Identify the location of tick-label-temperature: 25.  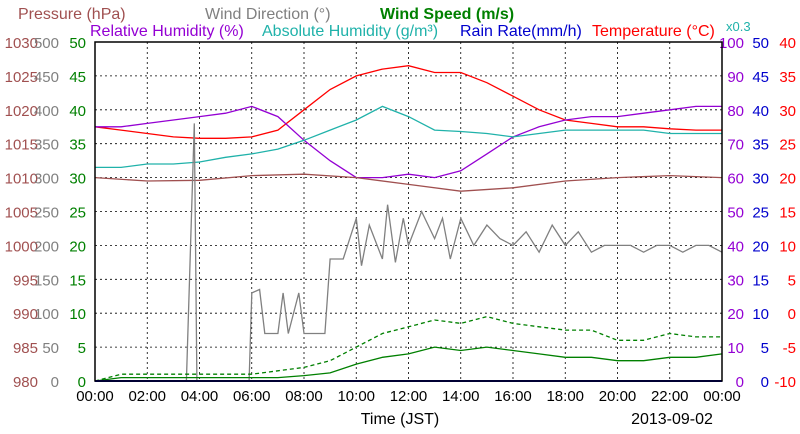
(787, 145).